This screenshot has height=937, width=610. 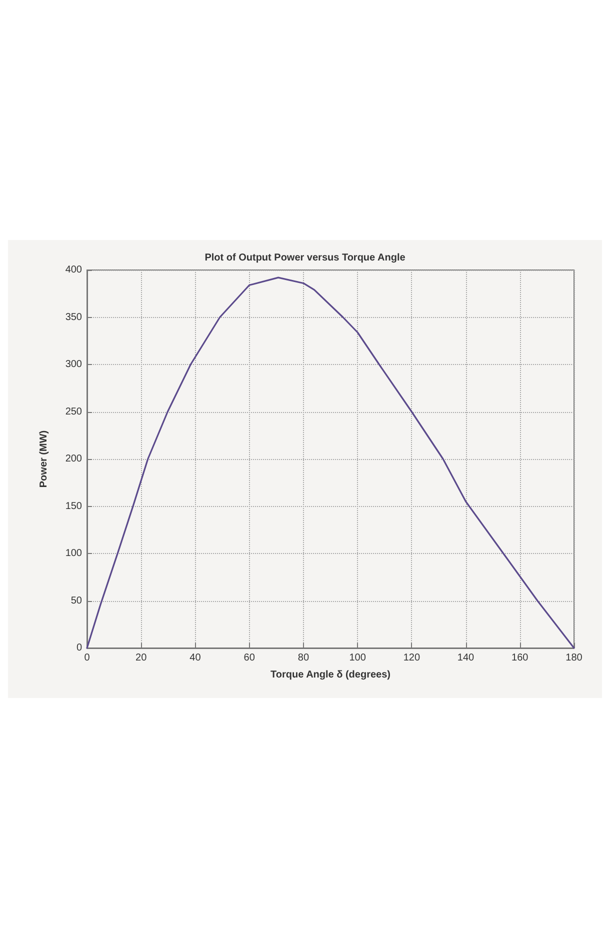 I want to click on y-tick-label: 350, so click(x=73, y=316).